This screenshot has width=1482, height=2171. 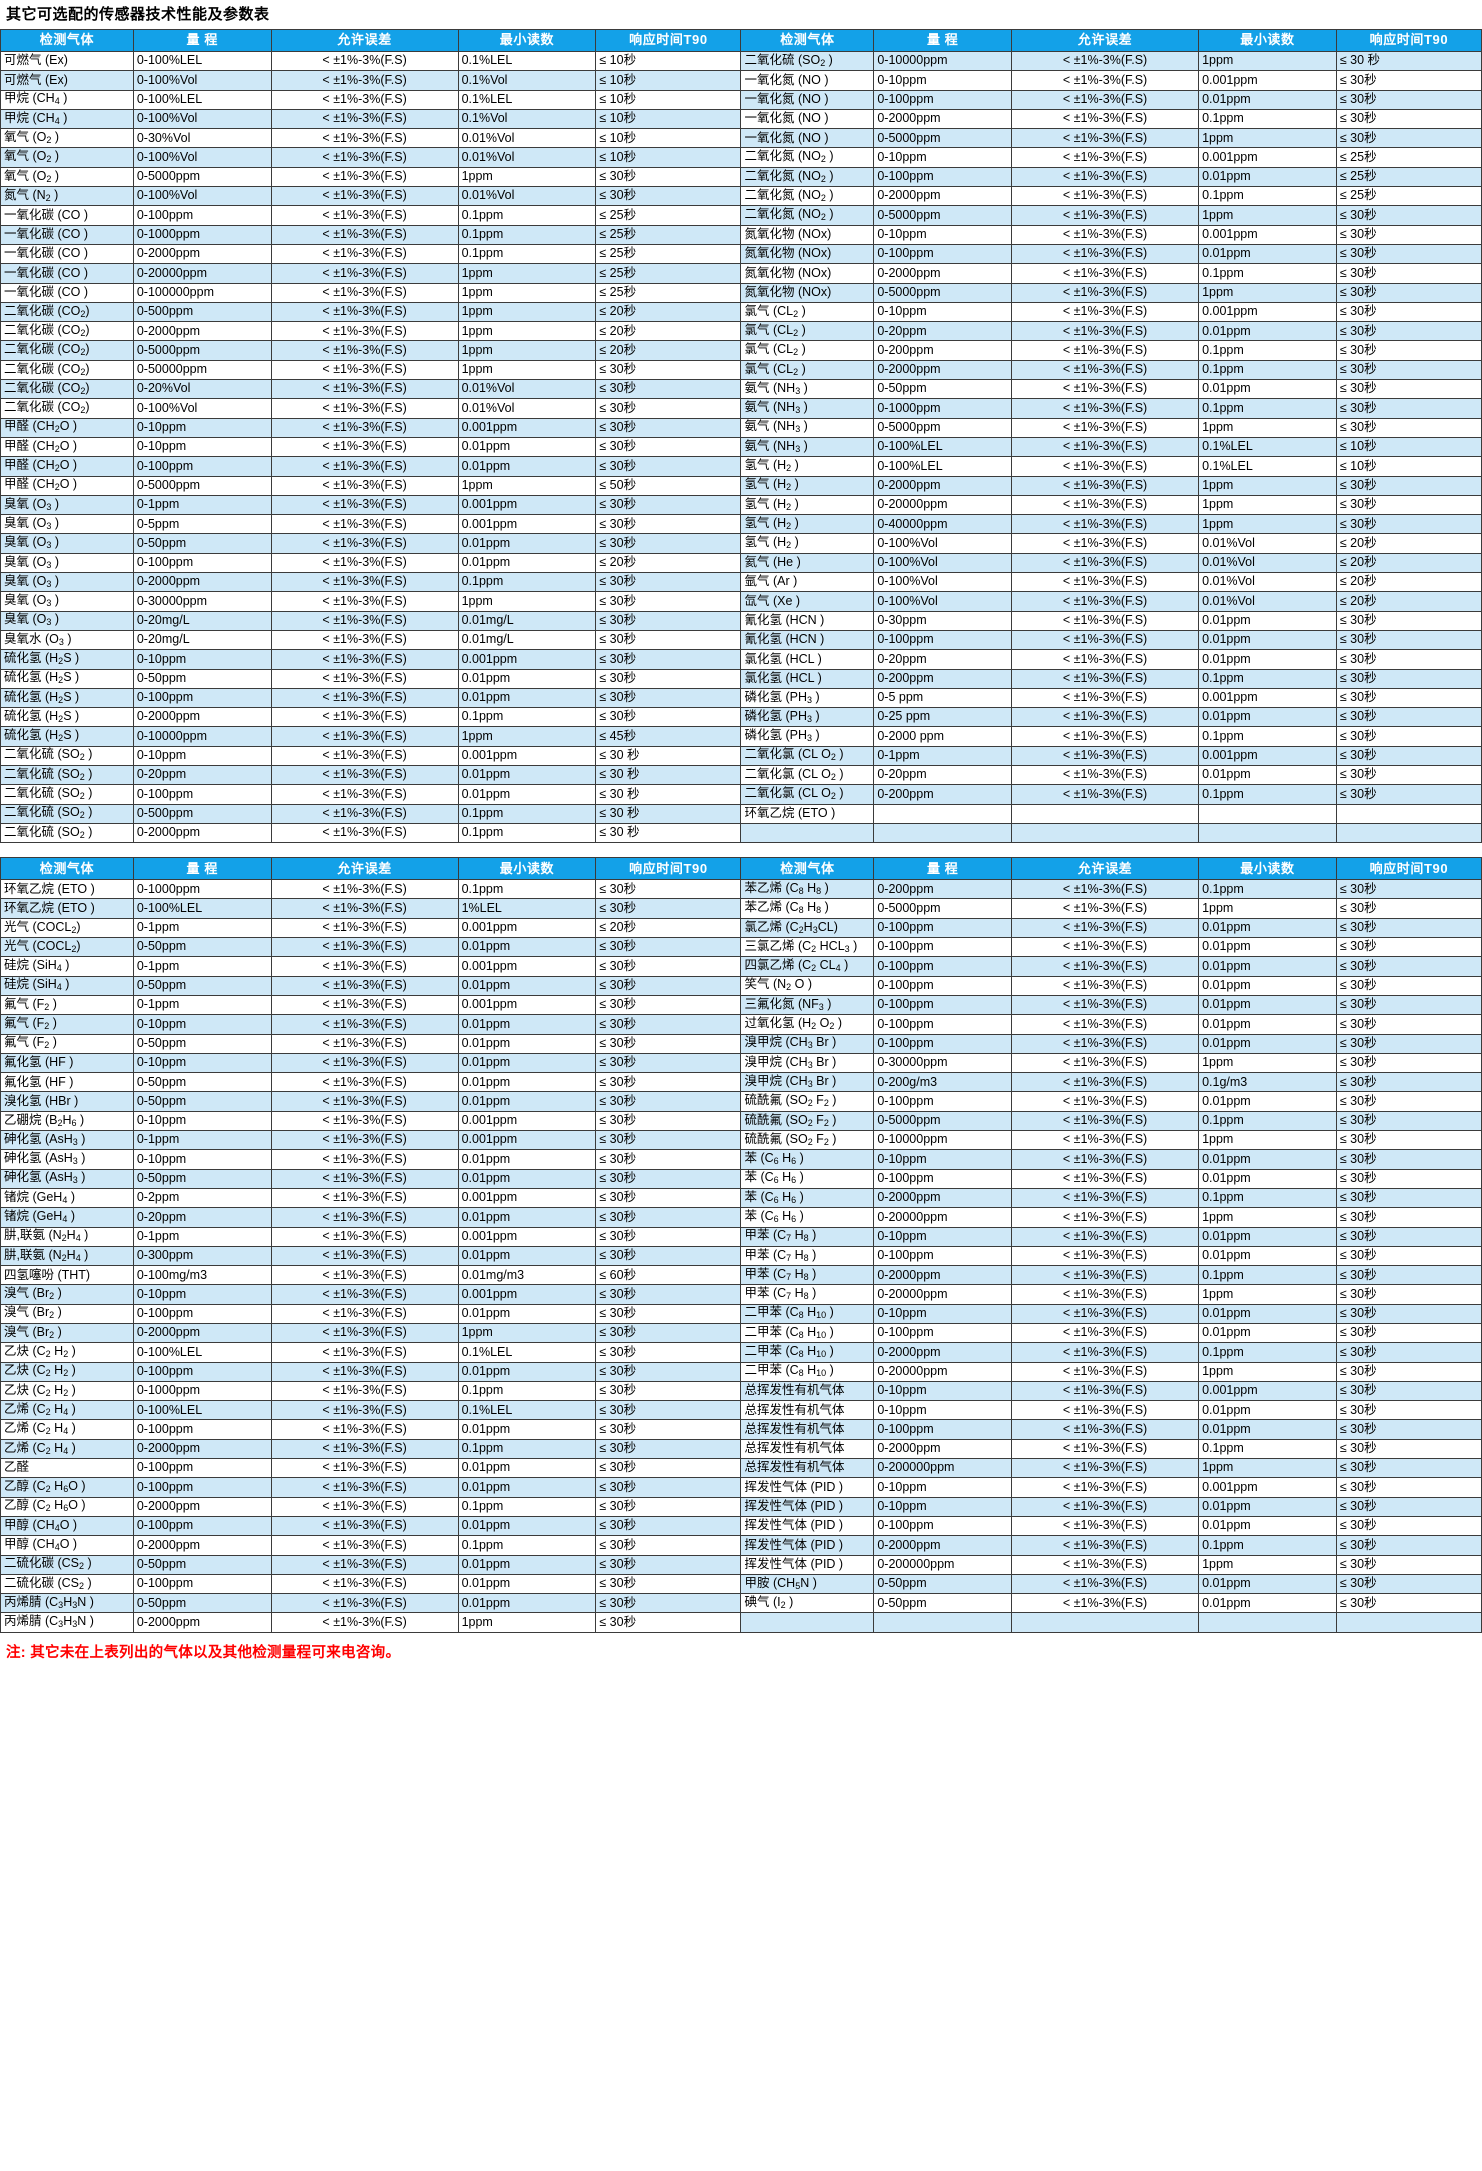 What do you see at coordinates (668, 1275) in the screenshot?
I see `cell-left-t90: ≤ 60秒` at bounding box center [668, 1275].